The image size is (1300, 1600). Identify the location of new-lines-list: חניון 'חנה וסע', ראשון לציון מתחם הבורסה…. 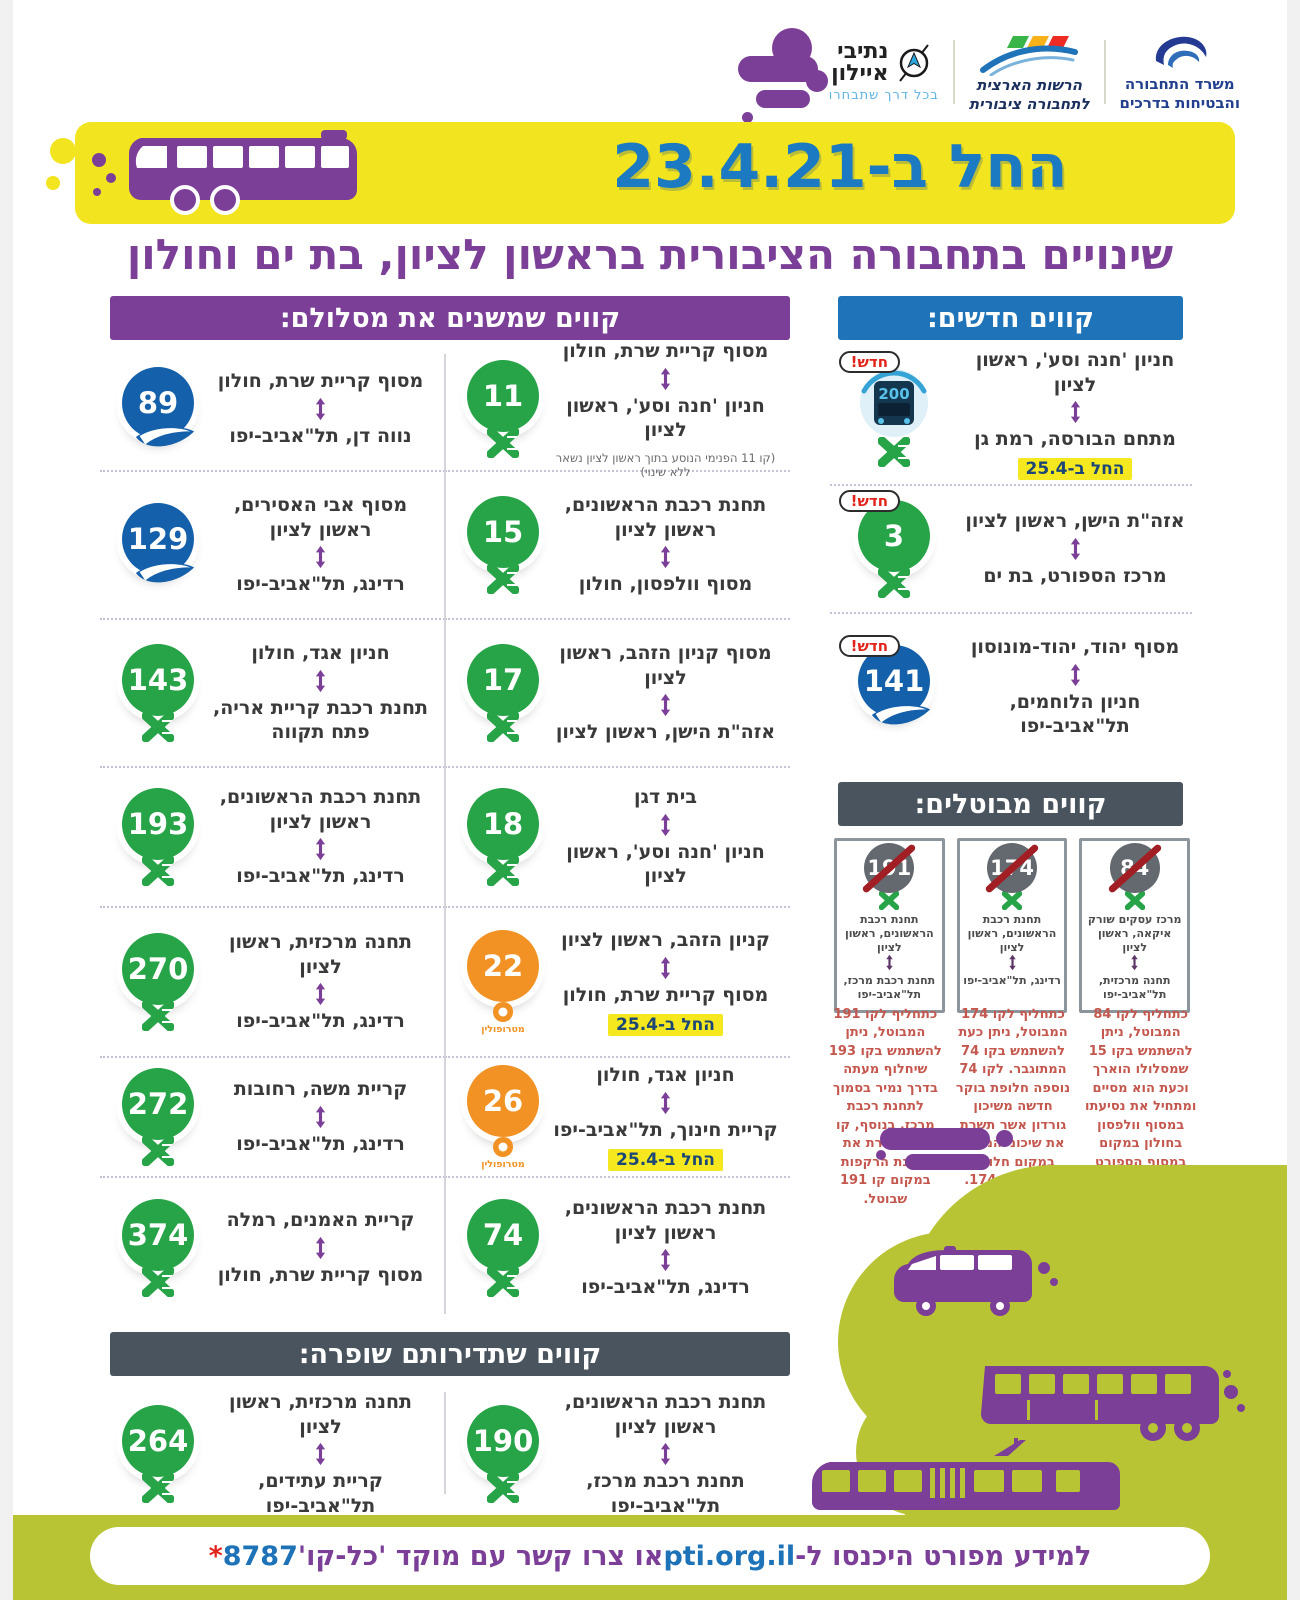
(1011, 552).